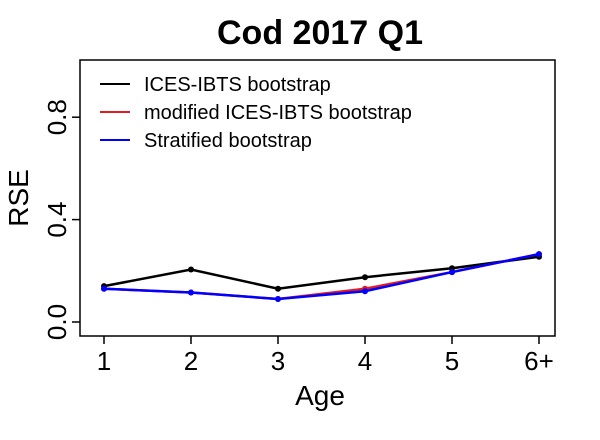  What do you see at coordinates (539, 361) in the screenshot?
I see `x-tick-label: 6+` at bounding box center [539, 361].